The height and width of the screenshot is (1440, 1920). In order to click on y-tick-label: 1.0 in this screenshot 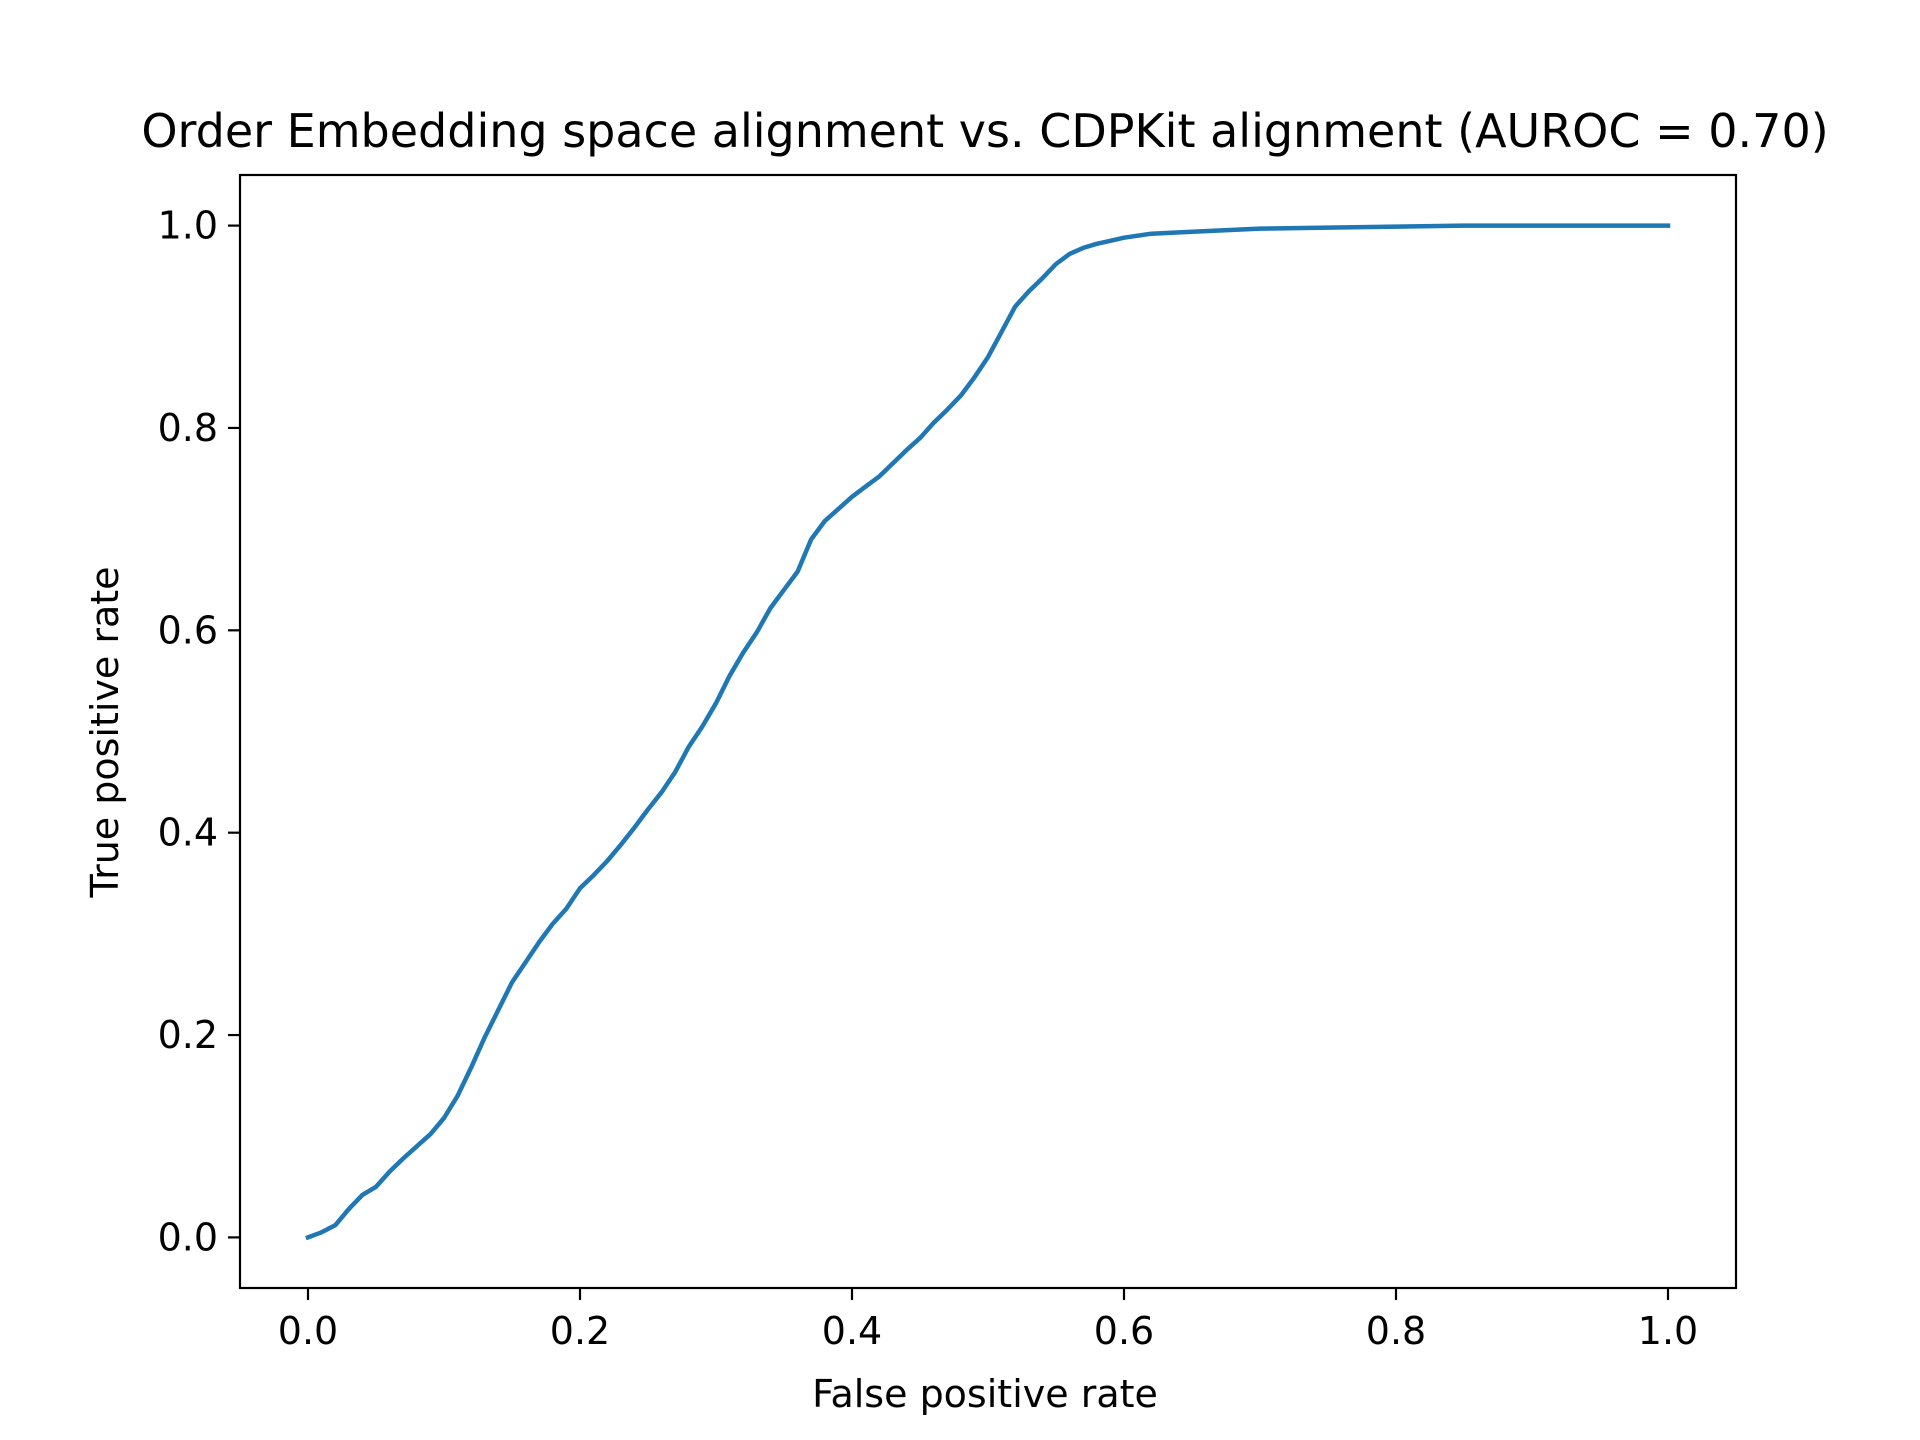, I will do `click(188, 226)`.